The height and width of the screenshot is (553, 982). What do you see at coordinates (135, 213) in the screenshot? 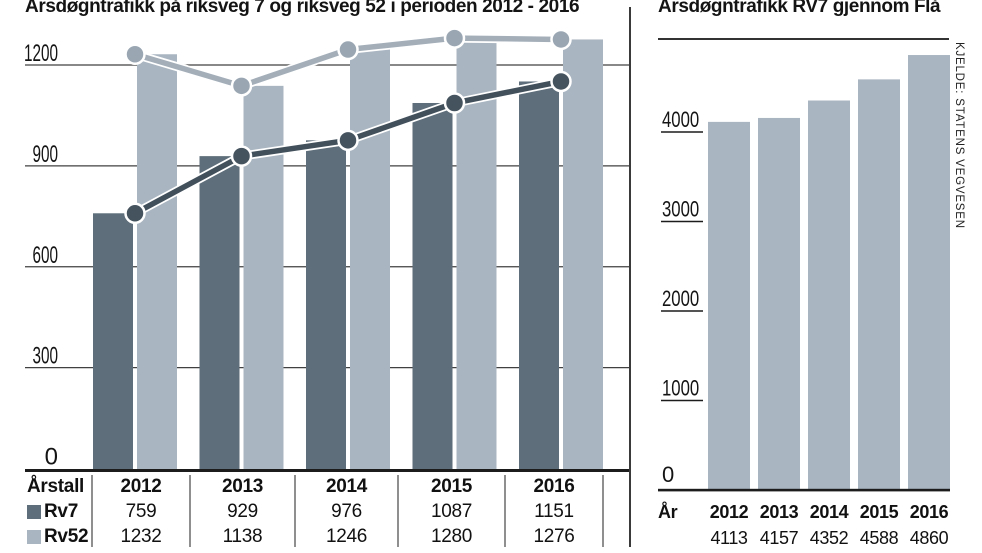
I see `marker-rv7-2012` at bounding box center [135, 213].